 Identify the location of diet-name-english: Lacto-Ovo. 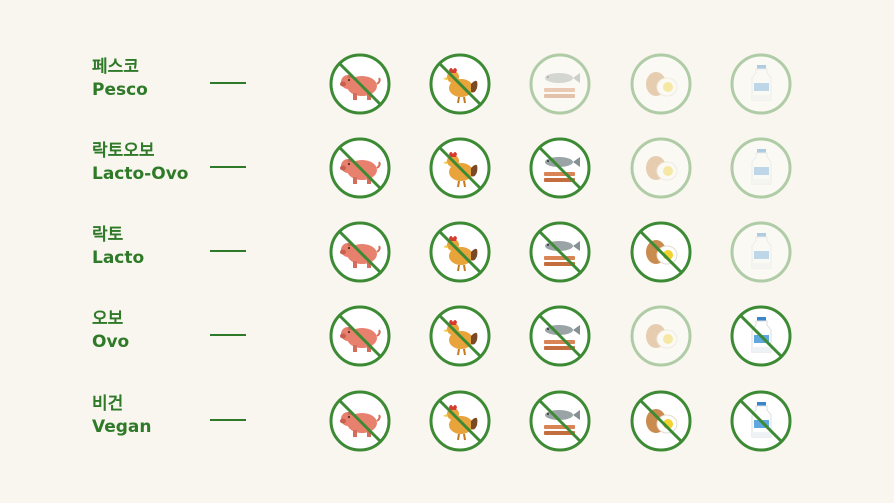
(140, 174).